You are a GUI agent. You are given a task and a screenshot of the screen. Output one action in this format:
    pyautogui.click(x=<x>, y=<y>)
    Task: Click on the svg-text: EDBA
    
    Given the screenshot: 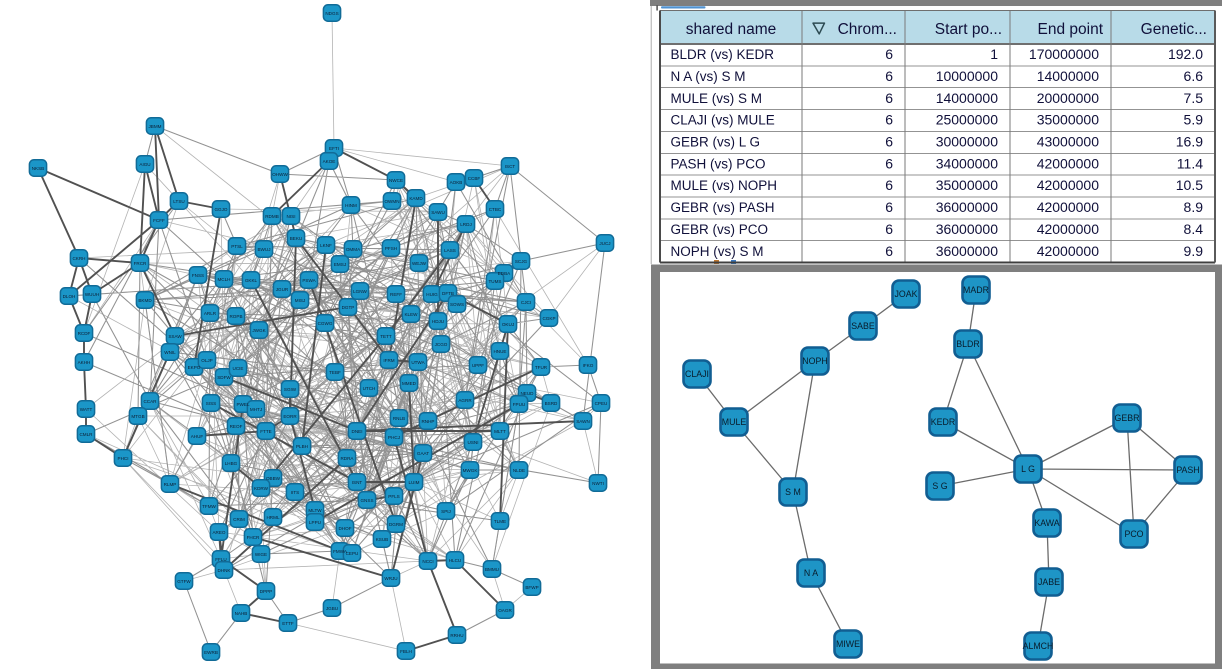 What is the action you would take?
    pyautogui.click(x=504, y=273)
    